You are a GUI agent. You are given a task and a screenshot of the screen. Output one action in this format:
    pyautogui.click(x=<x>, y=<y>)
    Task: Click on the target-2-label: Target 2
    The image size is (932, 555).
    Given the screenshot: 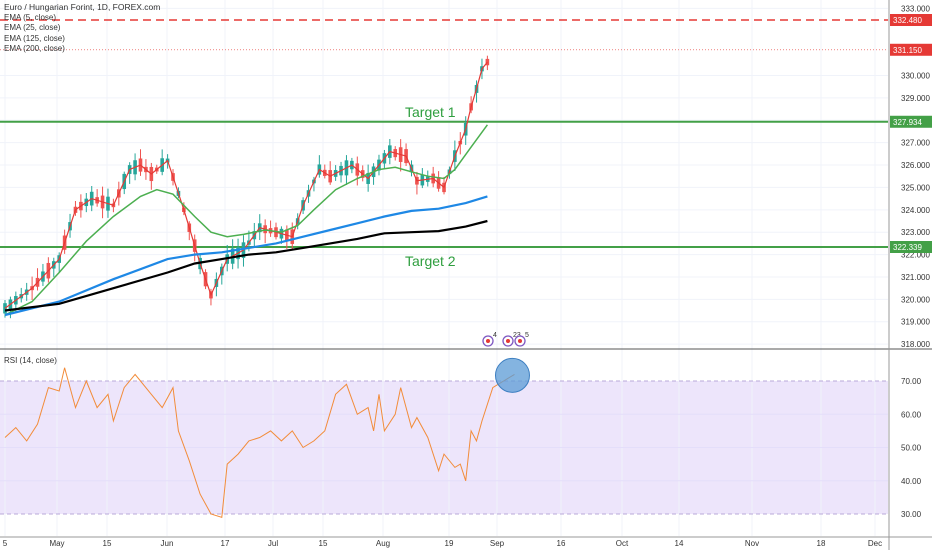 What is the action you would take?
    pyautogui.click(x=430, y=261)
    